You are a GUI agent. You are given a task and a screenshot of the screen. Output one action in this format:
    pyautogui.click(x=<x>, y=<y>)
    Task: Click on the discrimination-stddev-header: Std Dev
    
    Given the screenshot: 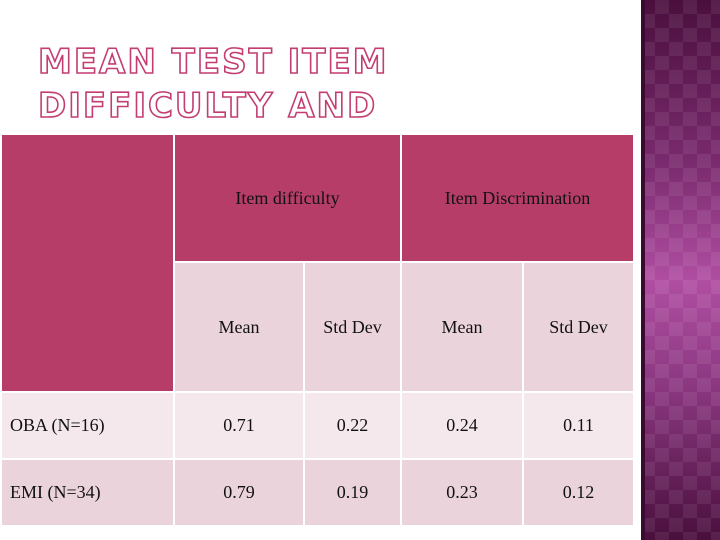 What is the action you would take?
    pyautogui.click(x=578, y=327)
    